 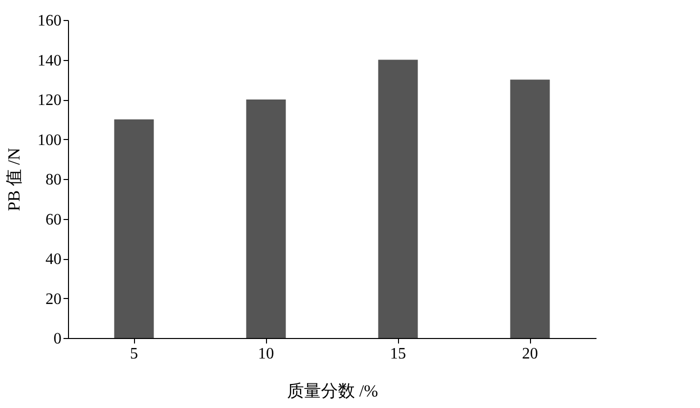 What do you see at coordinates (50, 100) in the screenshot?
I see `y-tick-label: 120` at bounding box center [50, 100].